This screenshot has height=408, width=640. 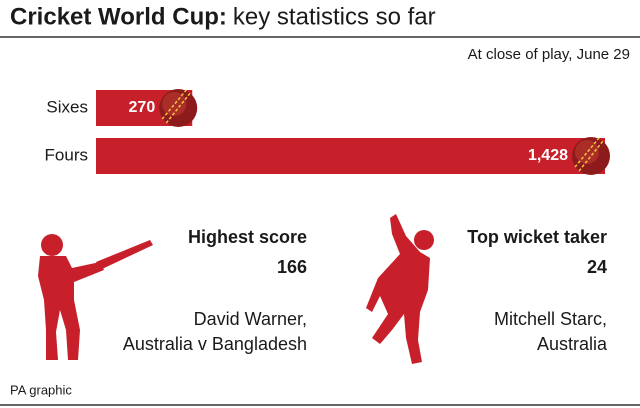 I want to click on value-label: 270, so click(x=142, y=107).